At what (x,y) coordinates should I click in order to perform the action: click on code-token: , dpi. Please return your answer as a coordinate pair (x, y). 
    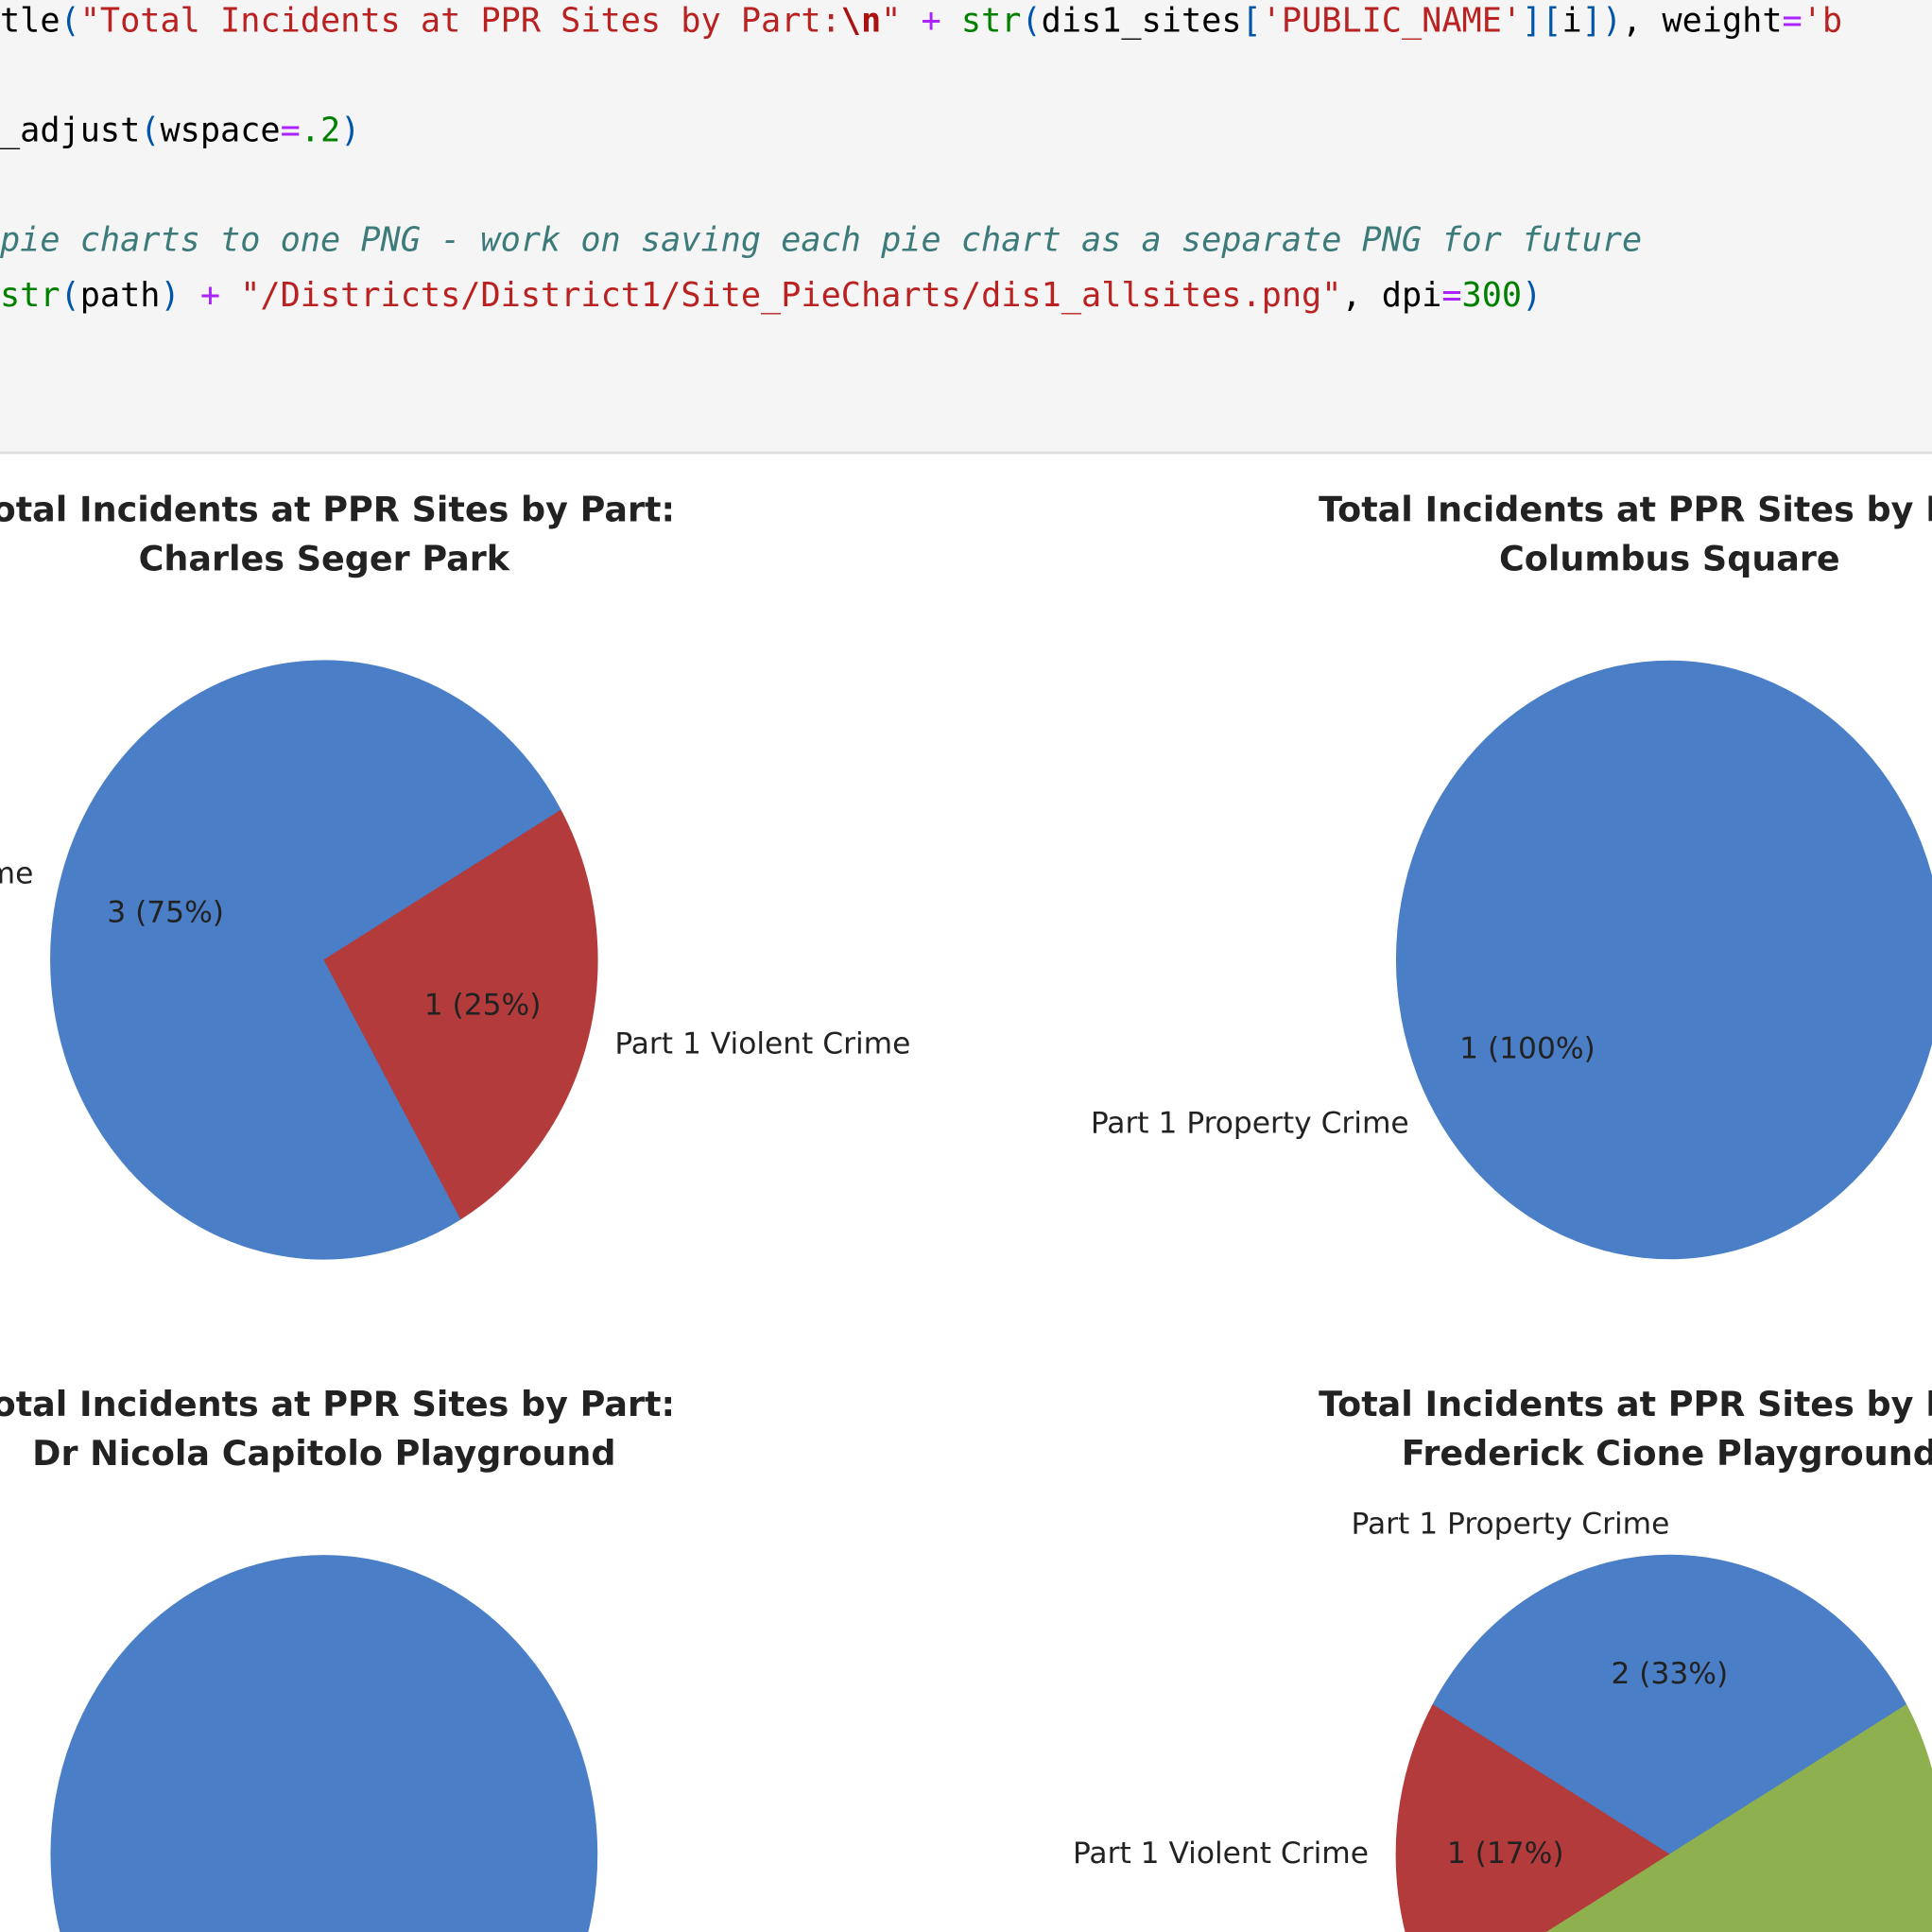
    Looking at the image, I should click on (1391, 295).